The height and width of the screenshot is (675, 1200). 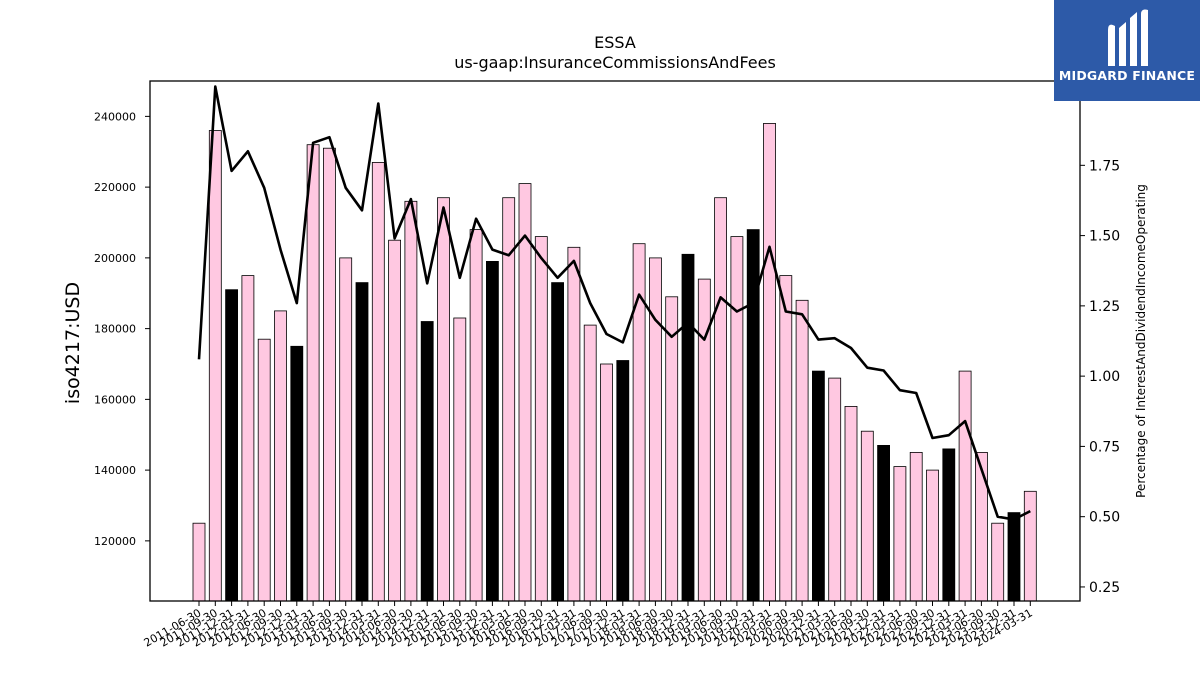 I want to click on right-axis: 0.250.500.751.001.251.501.752.00, so click(x=1100, y=342).